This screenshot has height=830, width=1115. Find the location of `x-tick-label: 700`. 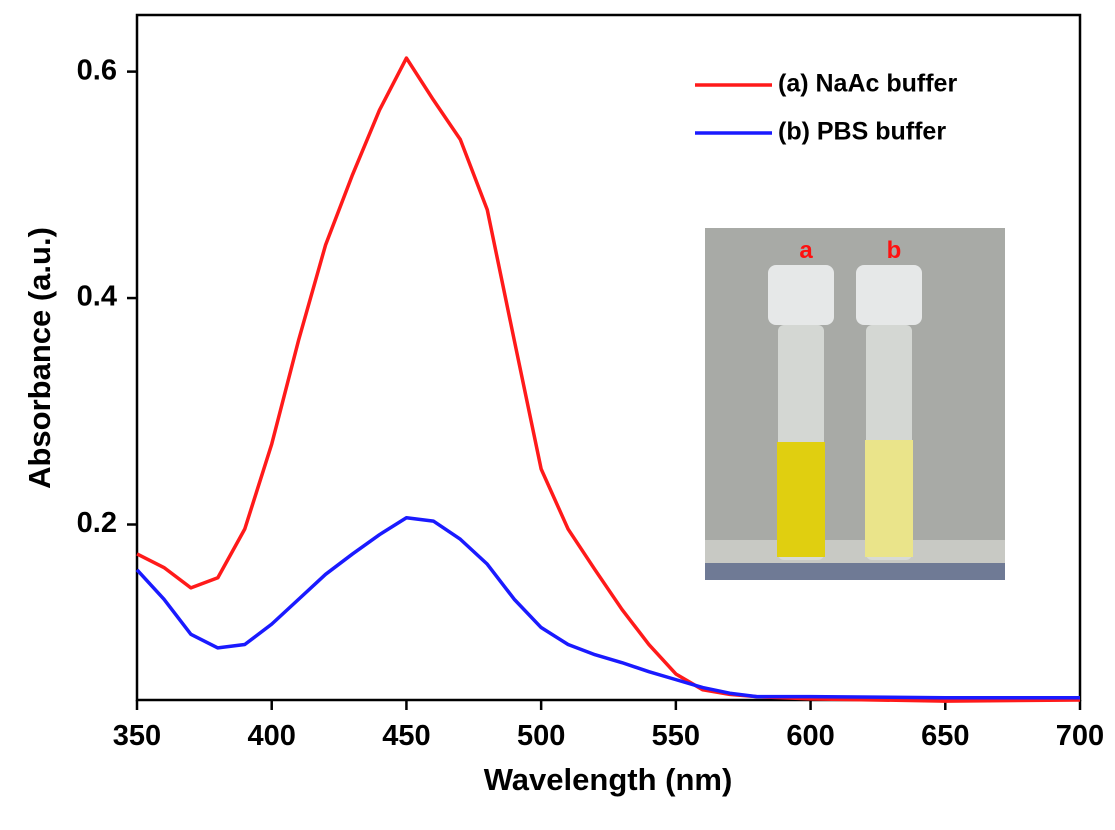

x-tick-label: 700 is located at coordinates (1080, 736).